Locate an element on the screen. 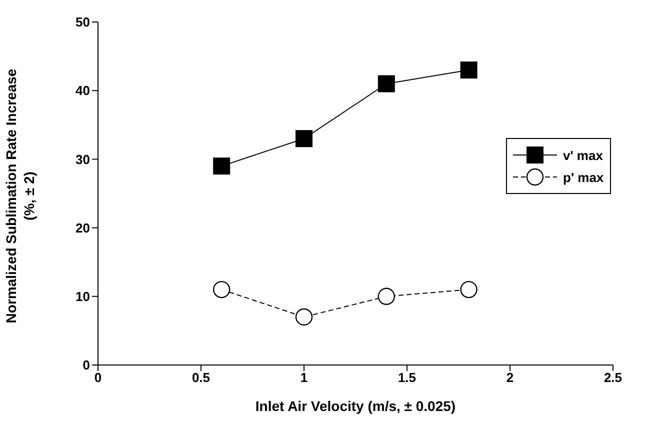 Image resolution: width=645 pixels, height=433 pixels. x-axis-title: Inlet Air Velocity (m/s, ± 0.025) is located at coordinates (355, 406).